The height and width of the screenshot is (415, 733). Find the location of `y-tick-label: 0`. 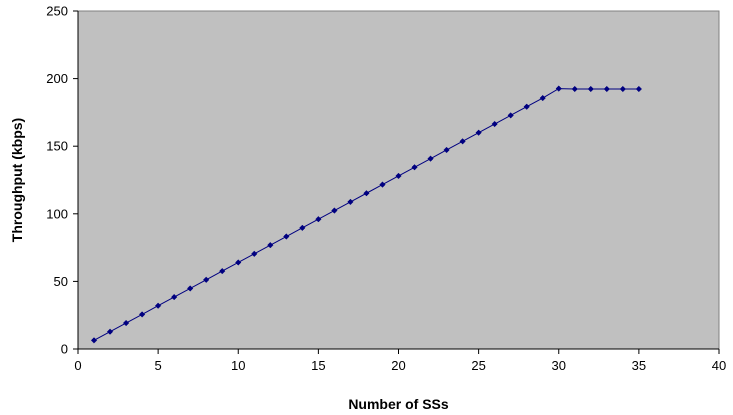

y-tick-label: 0 is located at coordinates (64, 349).